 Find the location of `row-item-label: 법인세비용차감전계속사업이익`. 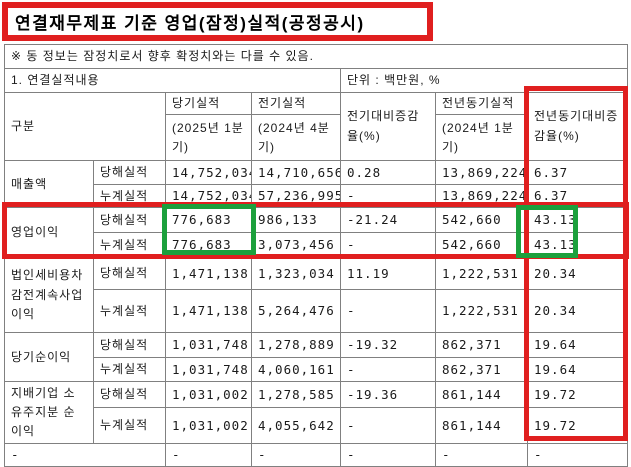

row-item-label: 법인세비용차감전계속사업이익 is located at coordinates (49, 295).